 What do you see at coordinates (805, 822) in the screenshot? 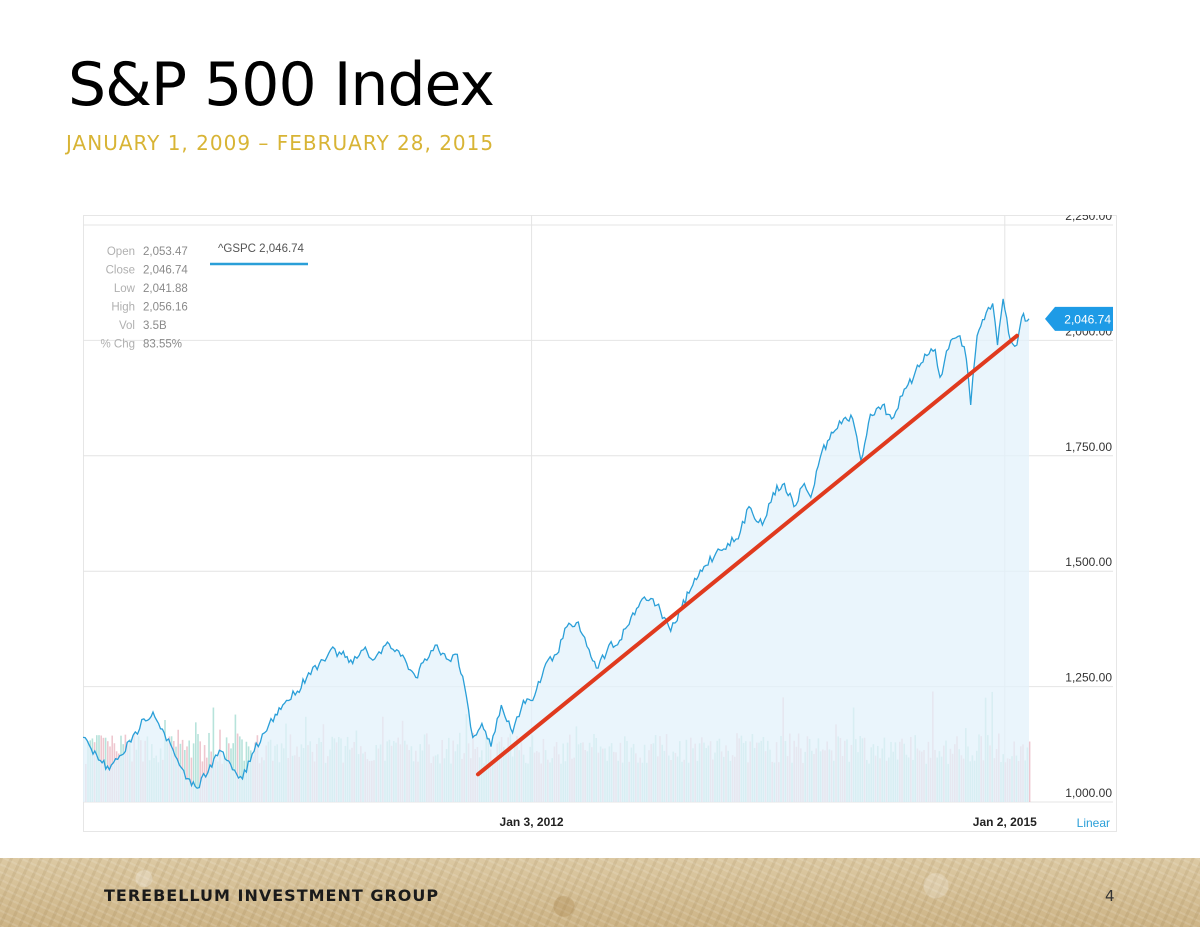
I see `x-axis-labels: Jan 3, 2012 Jan 2, 2015 Linear` at bounding box center [805, 822].